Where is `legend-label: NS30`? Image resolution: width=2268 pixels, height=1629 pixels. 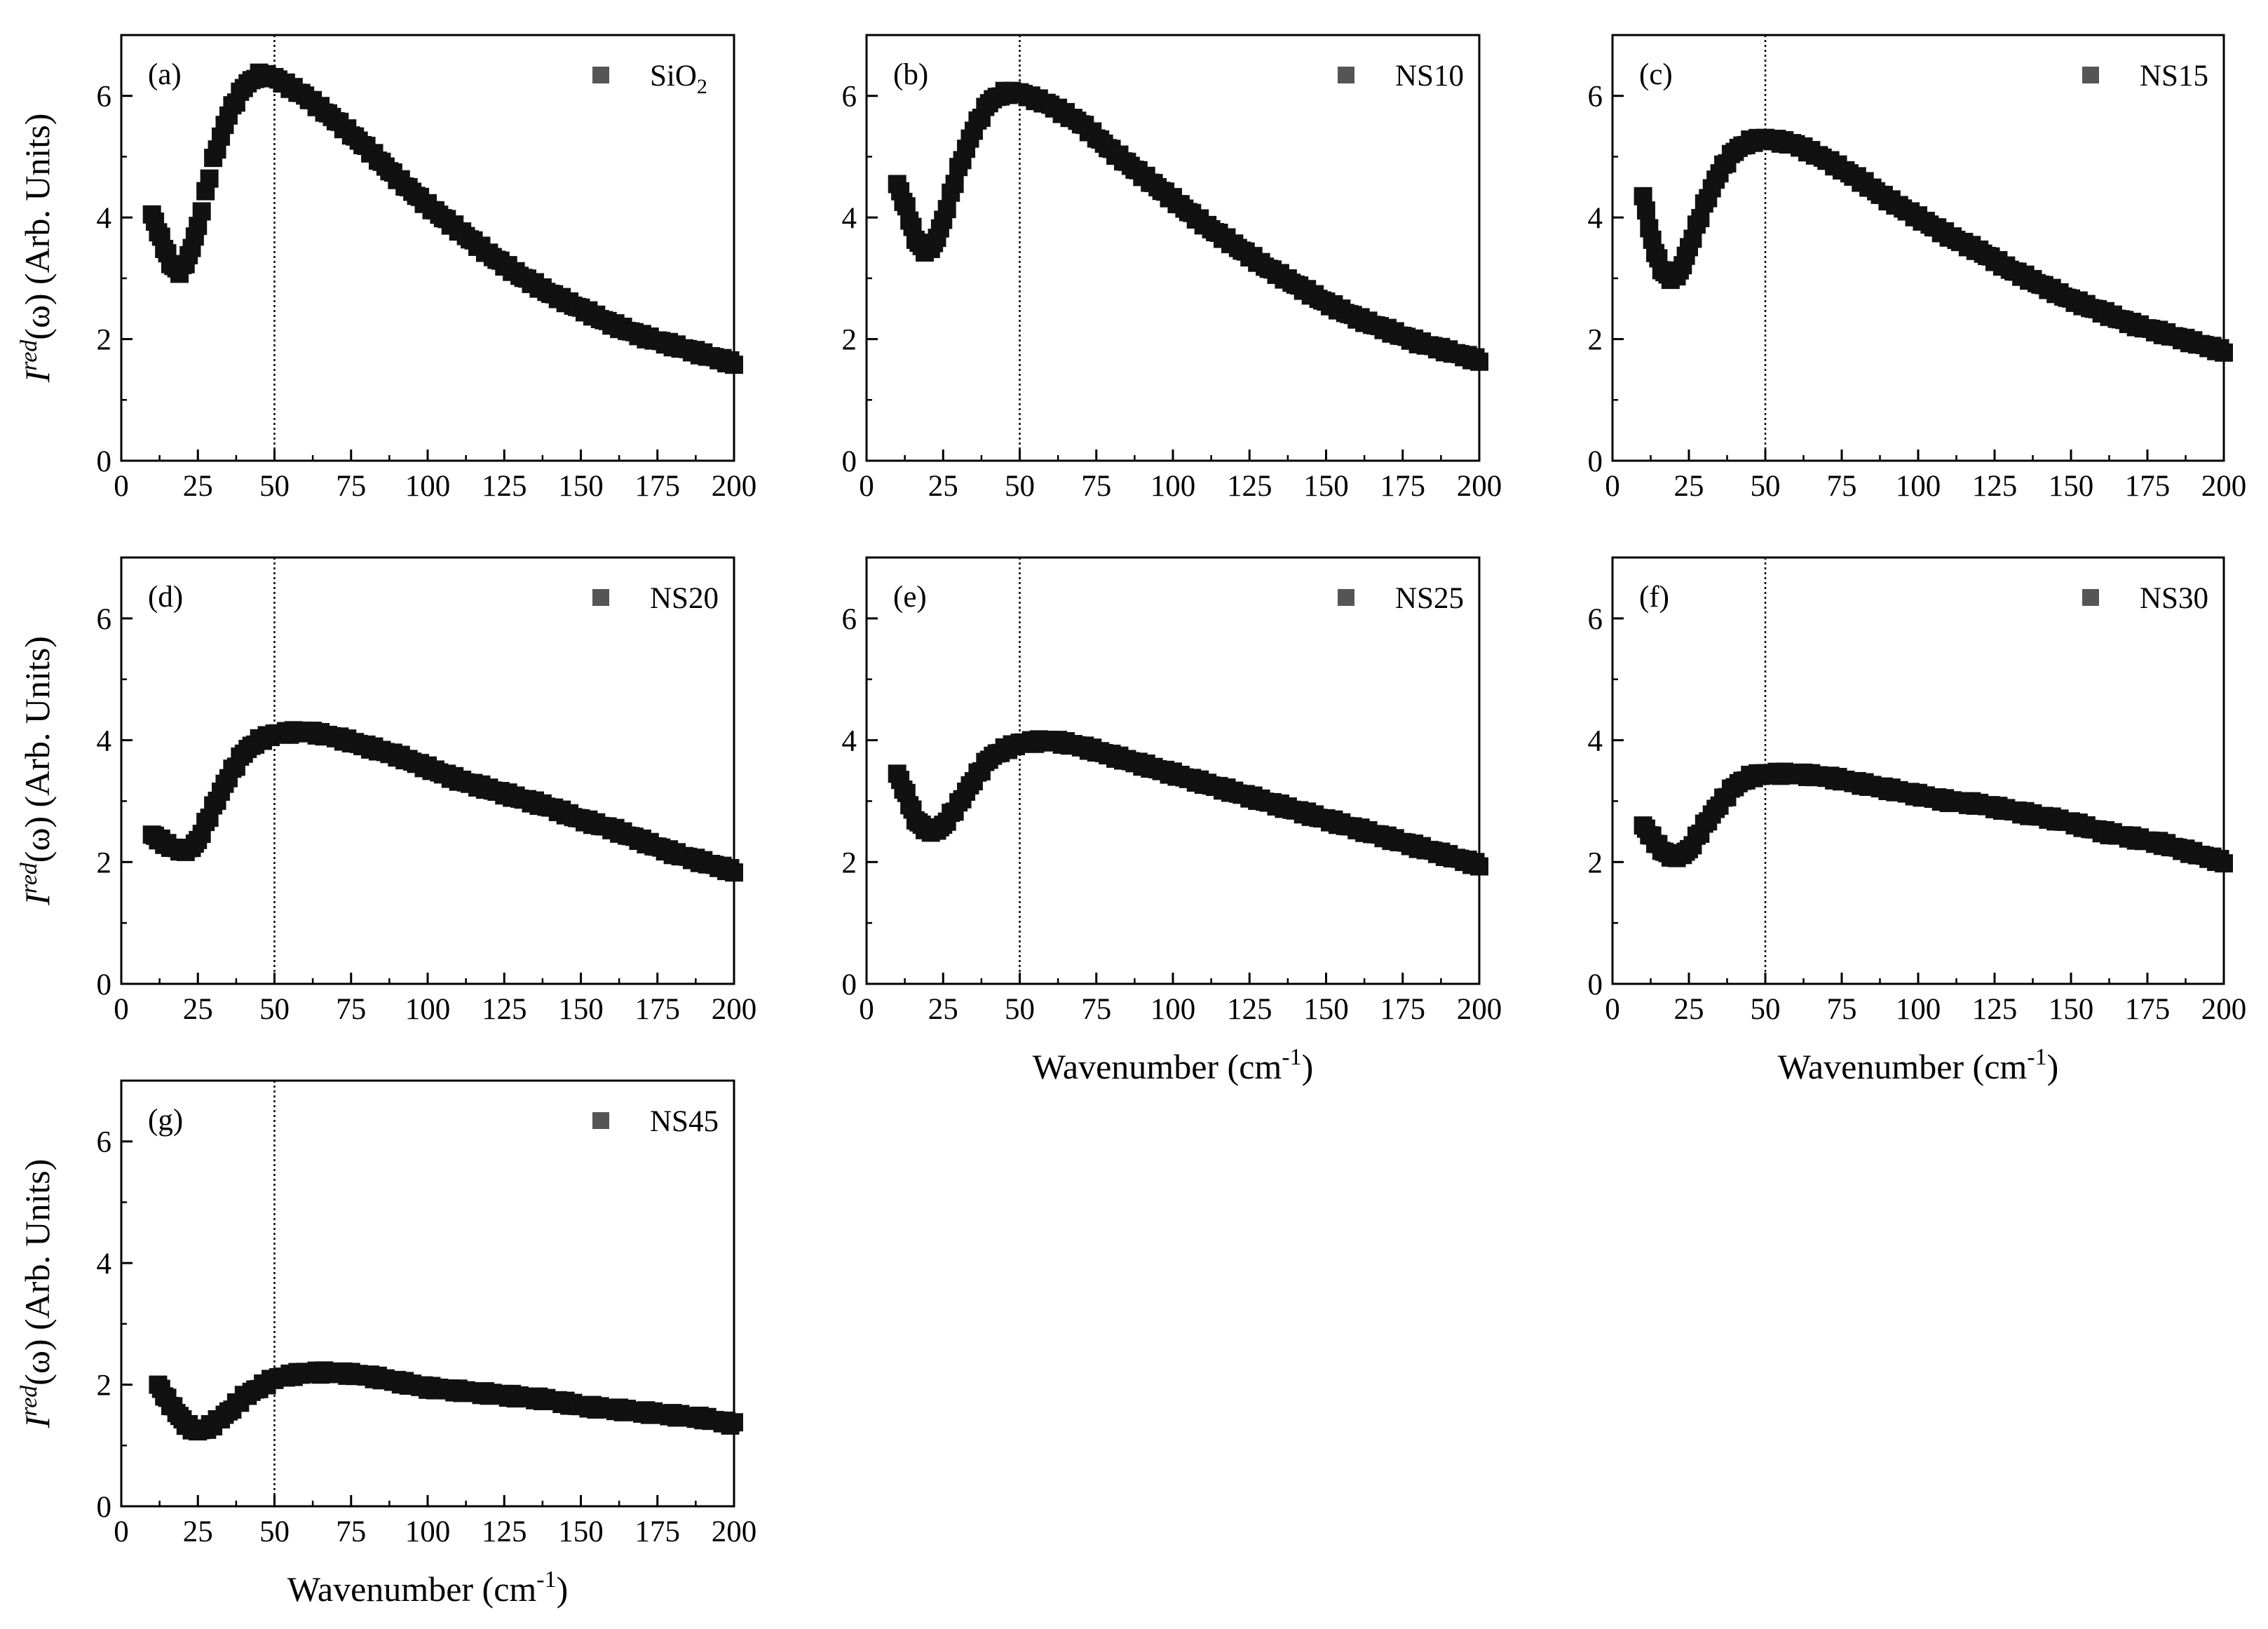 legend-label: NS30 is located at coordinates (2174, 598).